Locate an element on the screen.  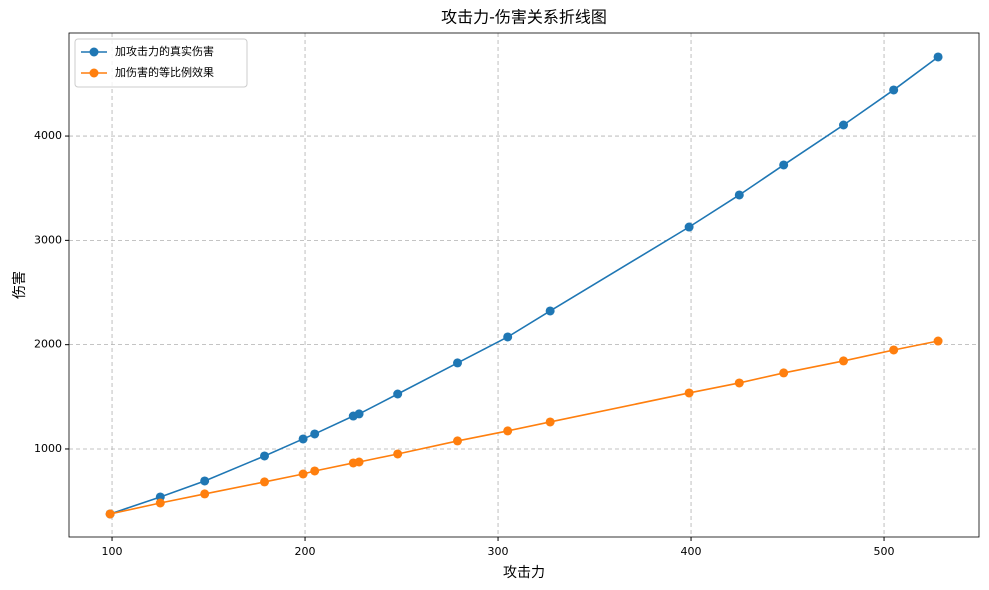
y-tick-label: 1000 is located at coordinates (48, 448).